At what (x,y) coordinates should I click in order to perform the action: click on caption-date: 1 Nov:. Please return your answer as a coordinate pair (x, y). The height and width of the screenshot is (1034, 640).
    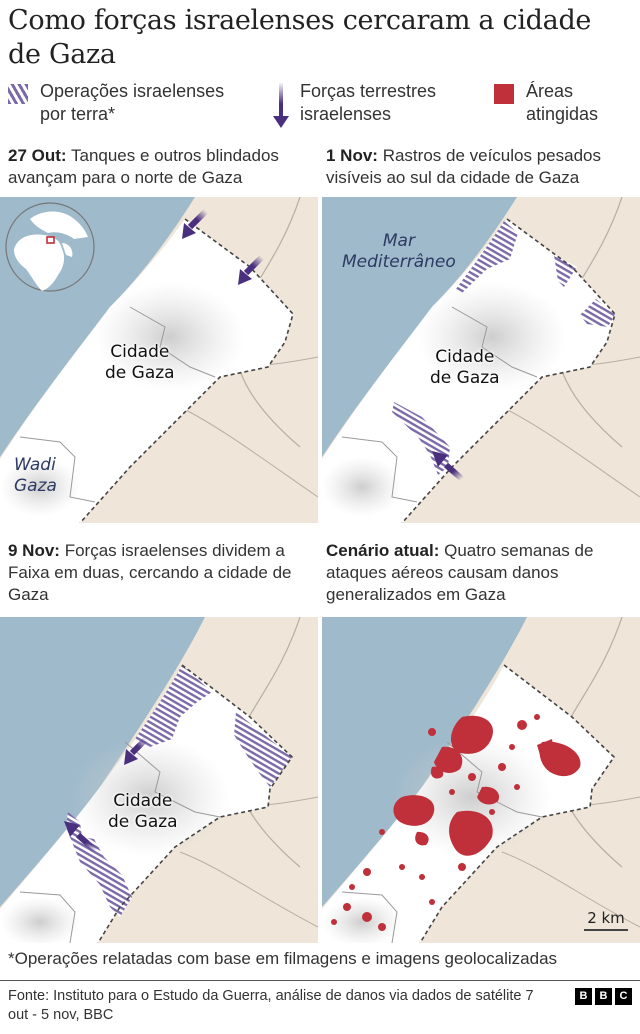
    Looking at the image, I should click on (352, 155).